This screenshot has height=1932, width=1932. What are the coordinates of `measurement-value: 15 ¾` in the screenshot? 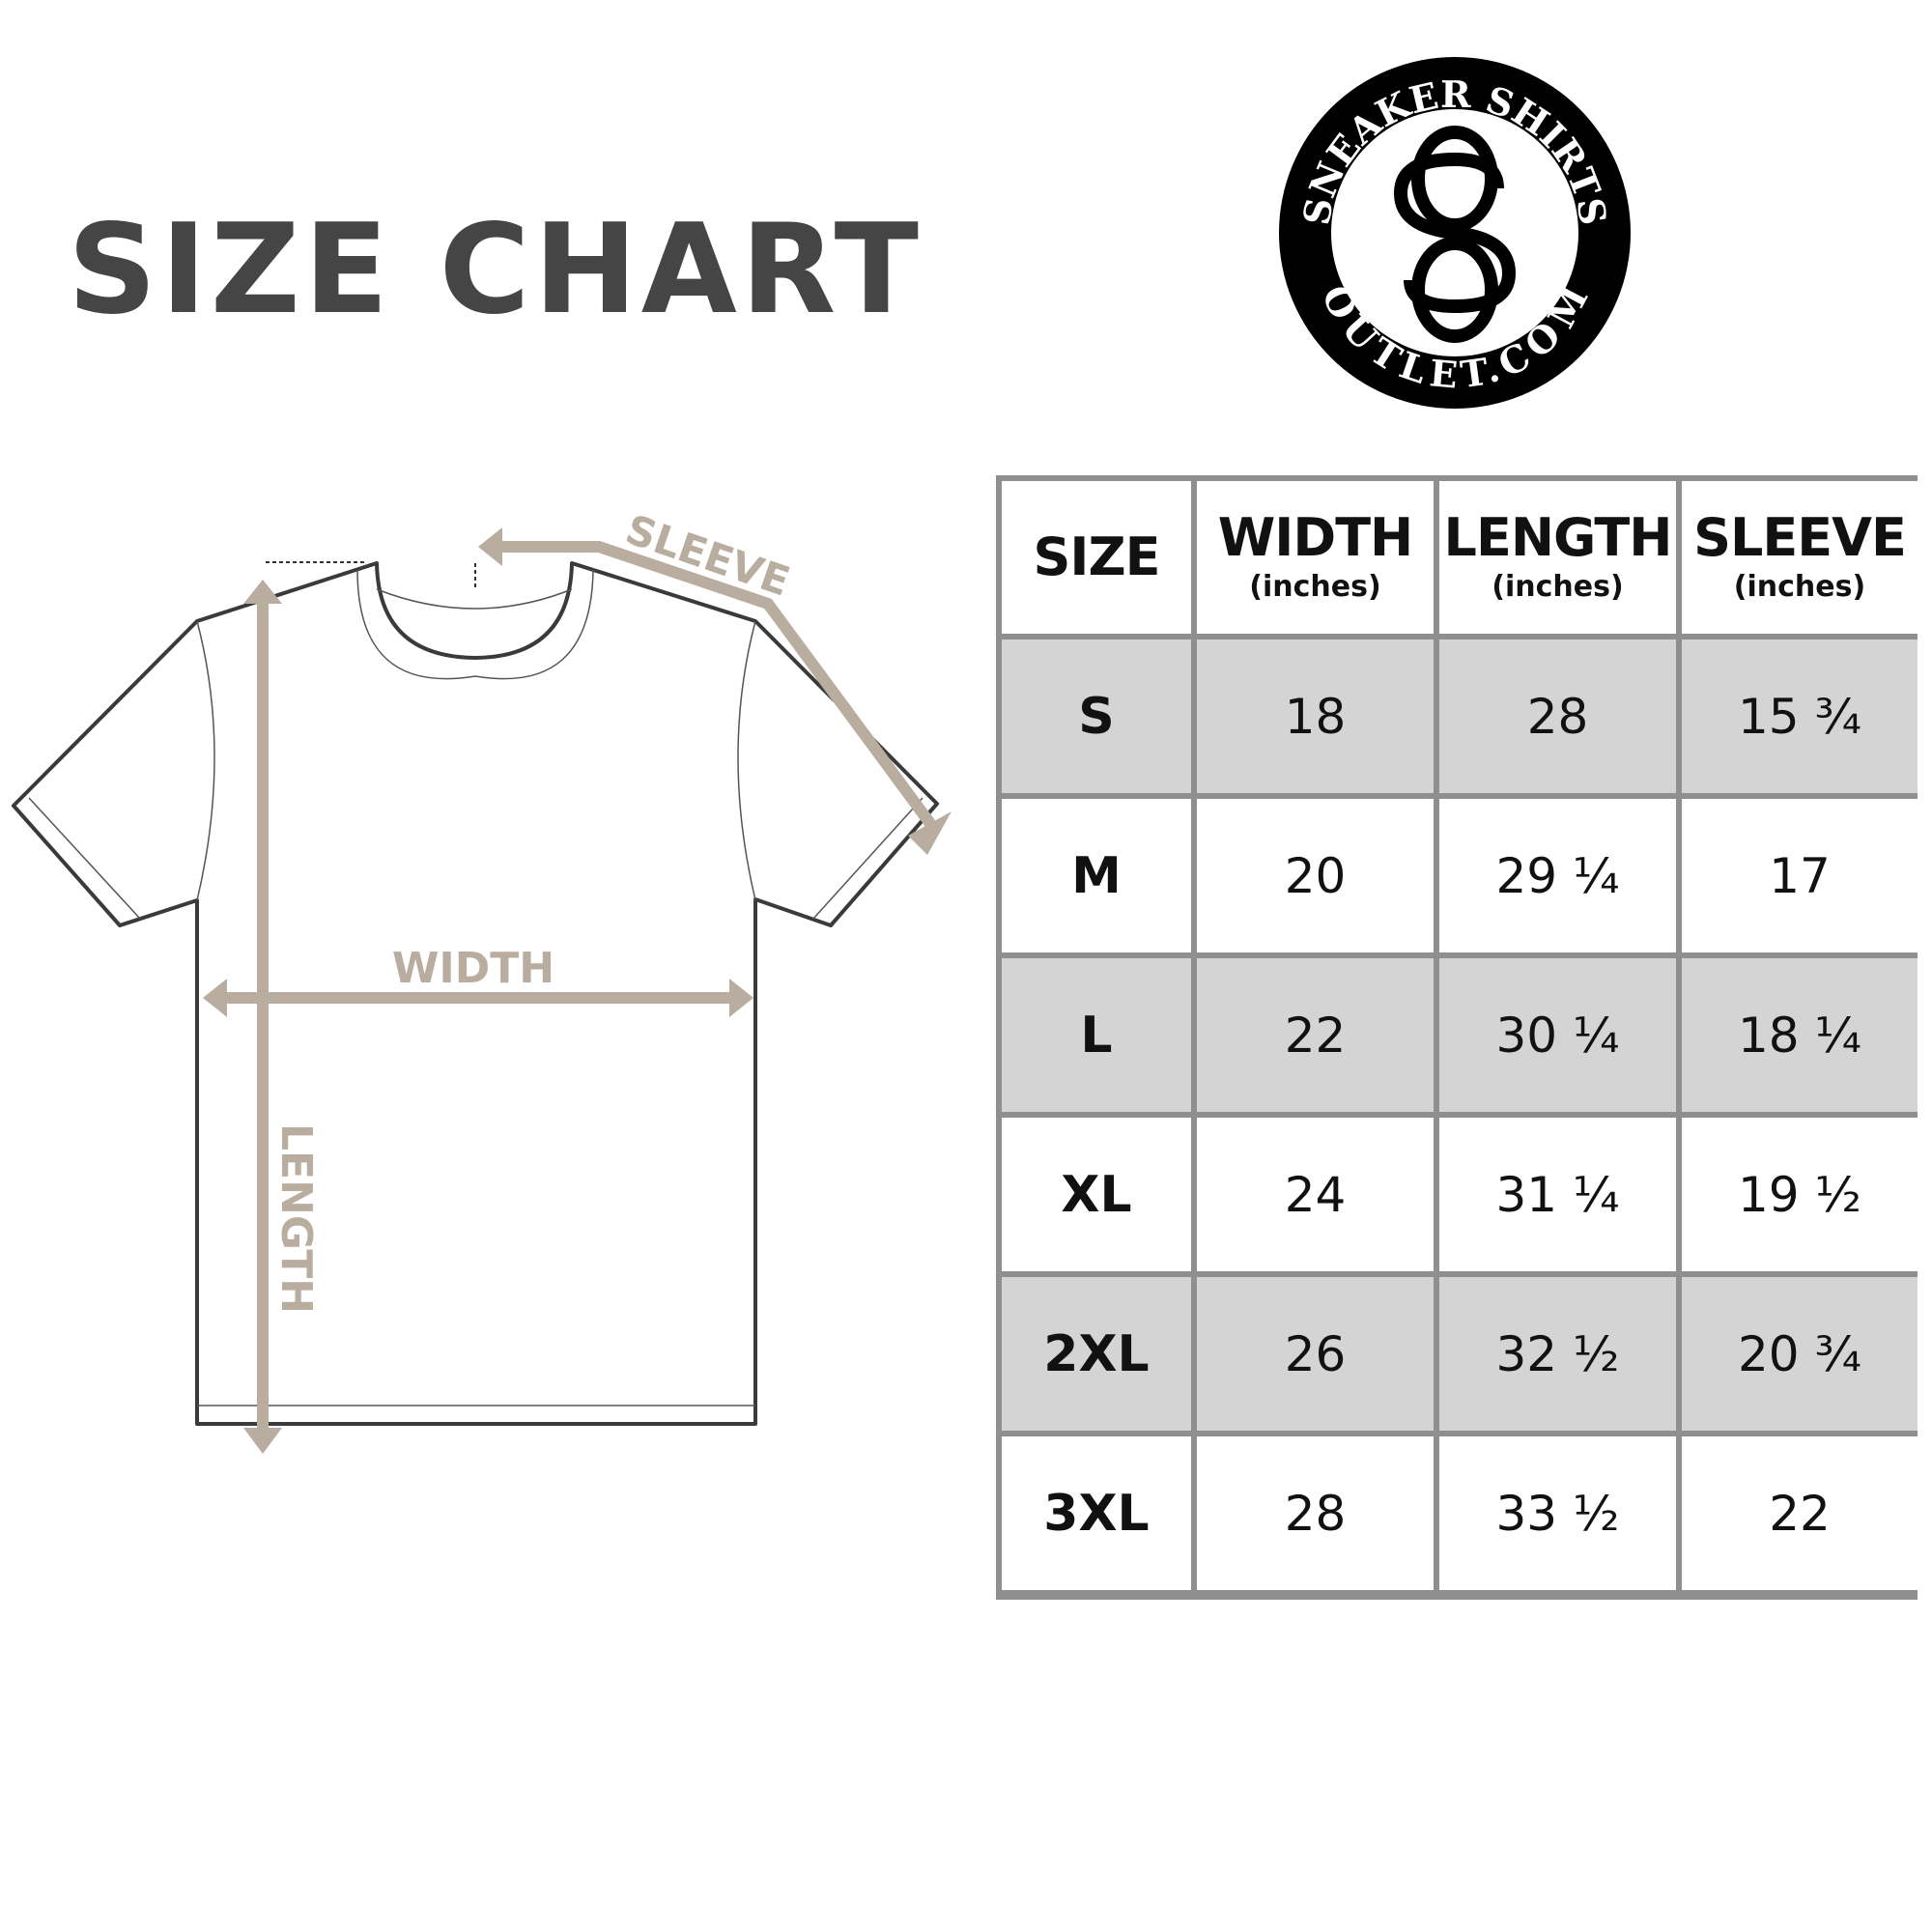 It's located at (1799, 716).